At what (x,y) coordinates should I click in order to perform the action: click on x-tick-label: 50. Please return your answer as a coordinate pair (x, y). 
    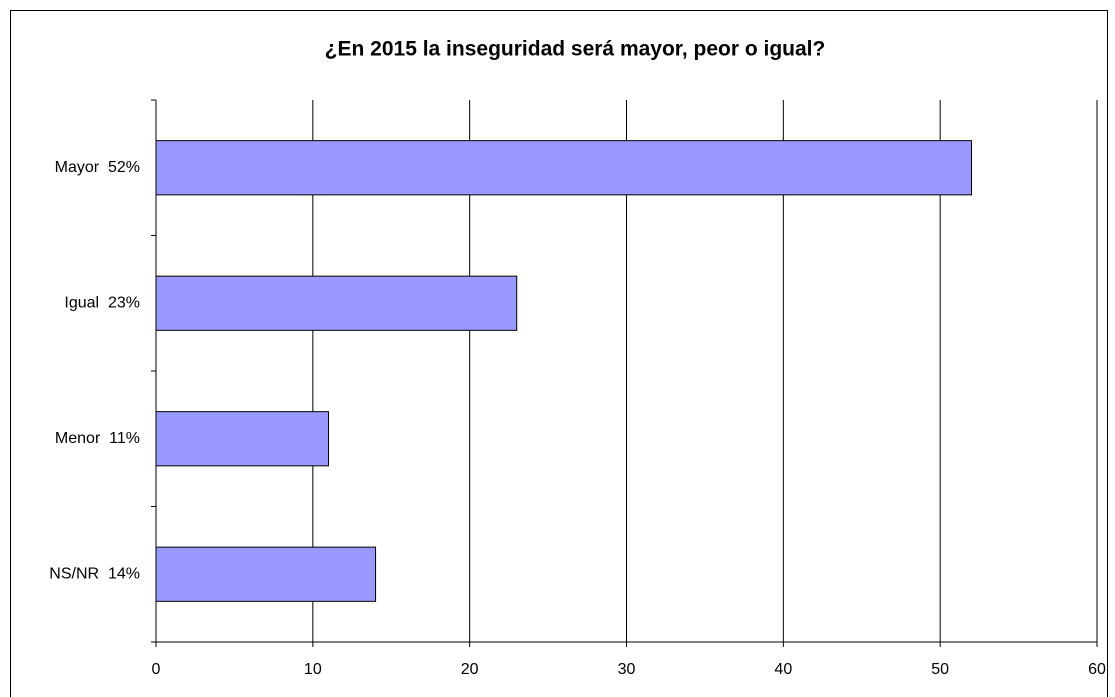
    Looking at the image, I should click on (940, 669).